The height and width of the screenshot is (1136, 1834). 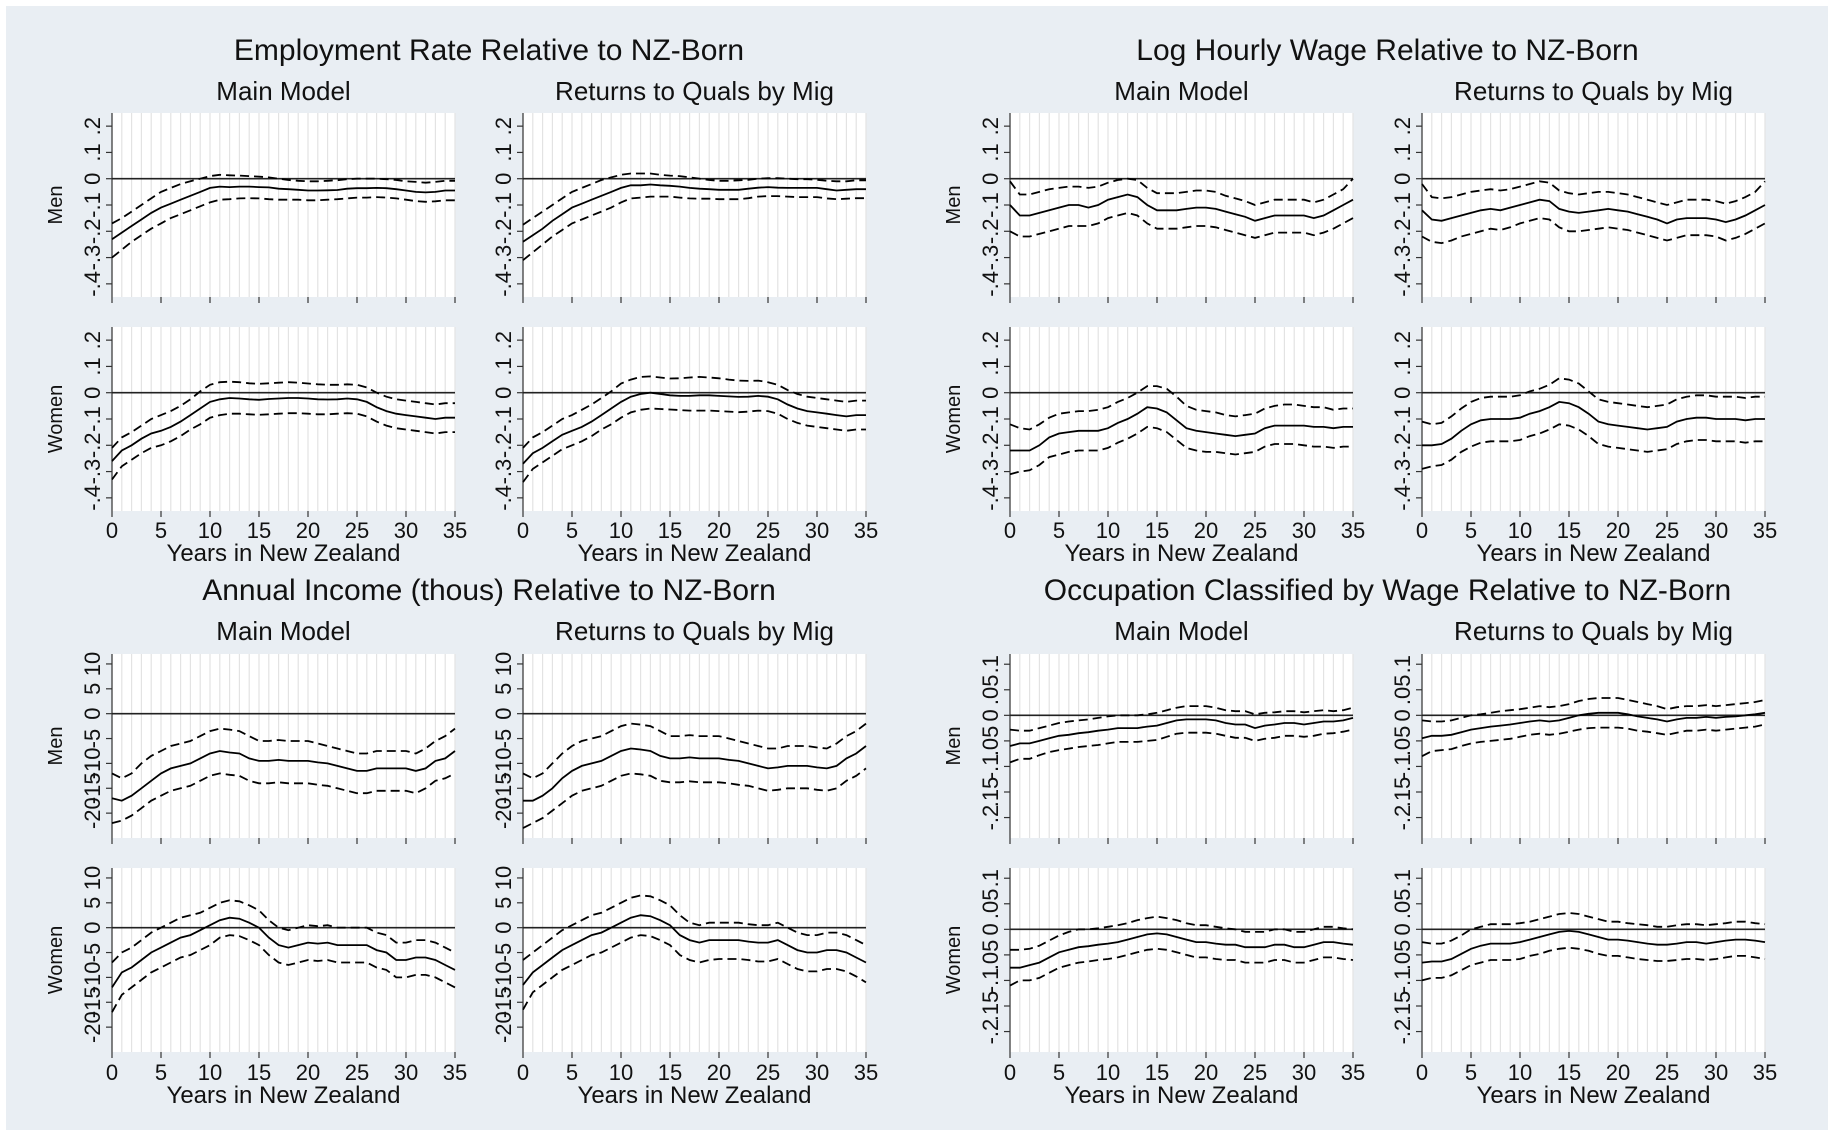 What do you see at coordinates (503, 953) in the screenshot?
I see `y-tick-label: -5` at bounding box center [503, 953].